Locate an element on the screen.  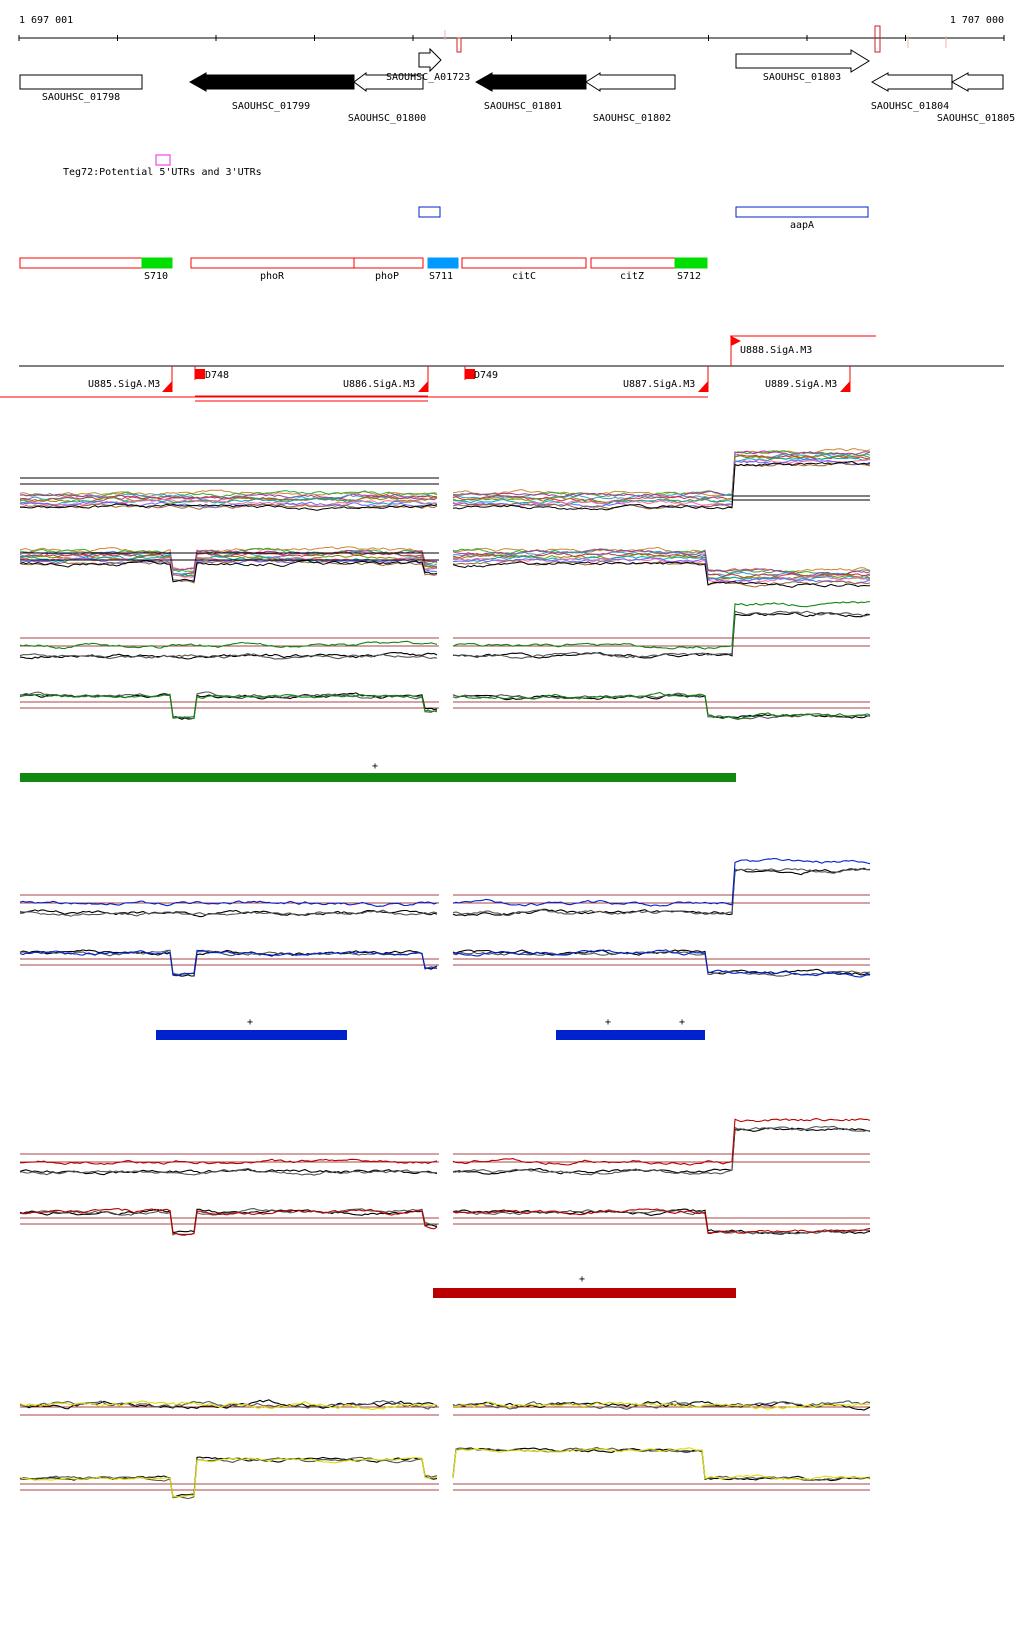
group-bar-red is located at coordinates (584, 1293).